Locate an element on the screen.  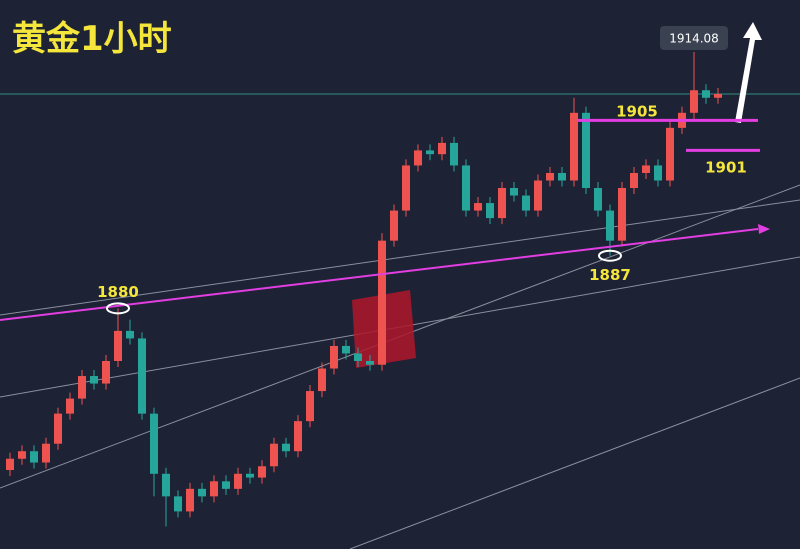
up-arrow is located at coordinates (748, 72).